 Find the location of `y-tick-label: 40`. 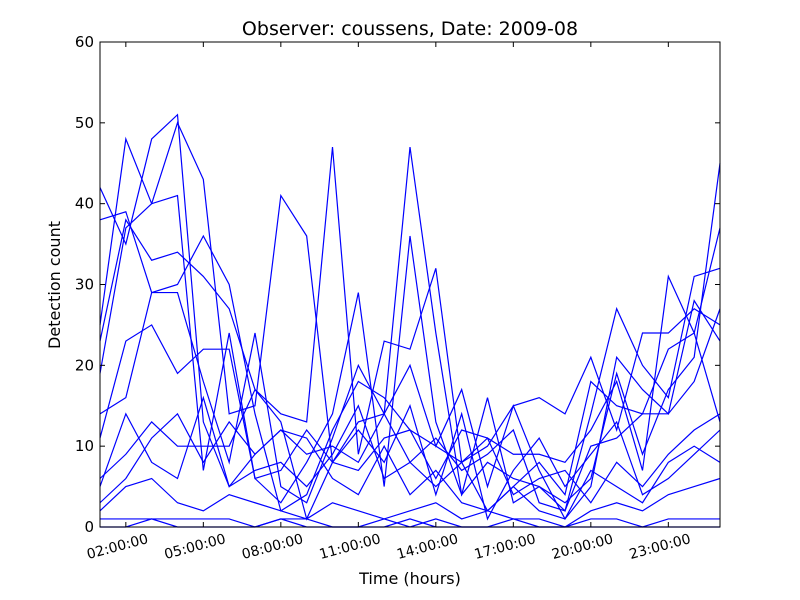

y-tick-label: 40 is located at coordinates (84, 204).